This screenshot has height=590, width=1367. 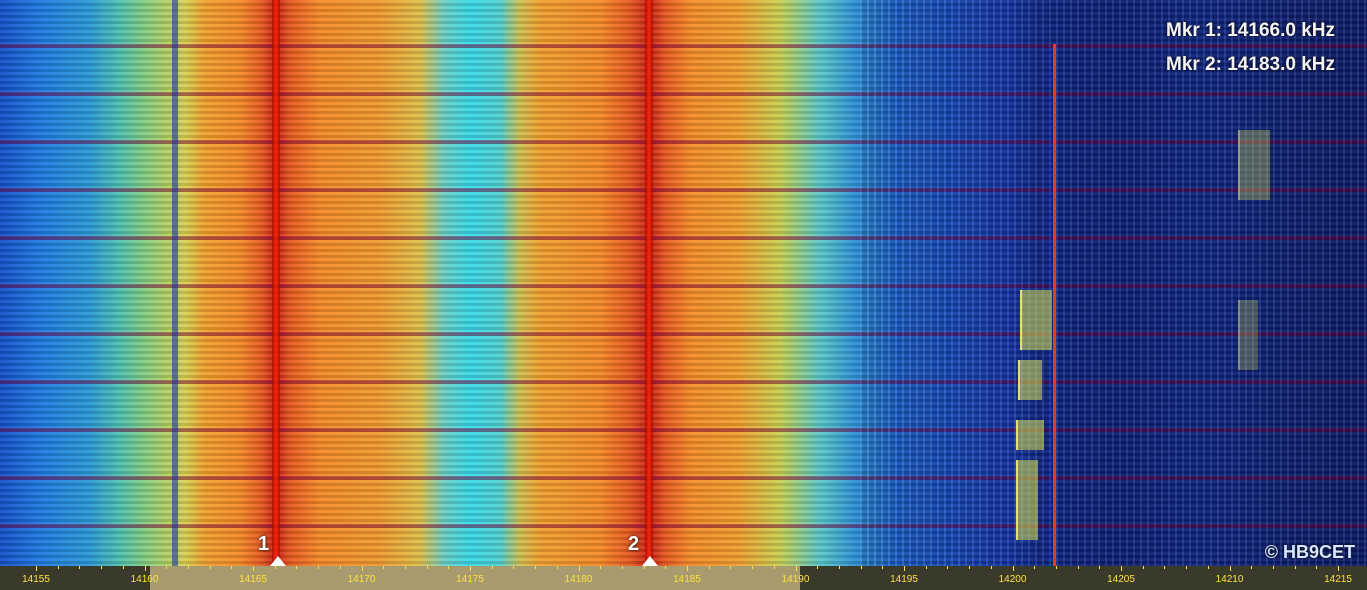 What do you see at coordinates (1121, 579) in the screenshot?
I see `axis-tick-label: 14205` at bounding box center [1121, 579].